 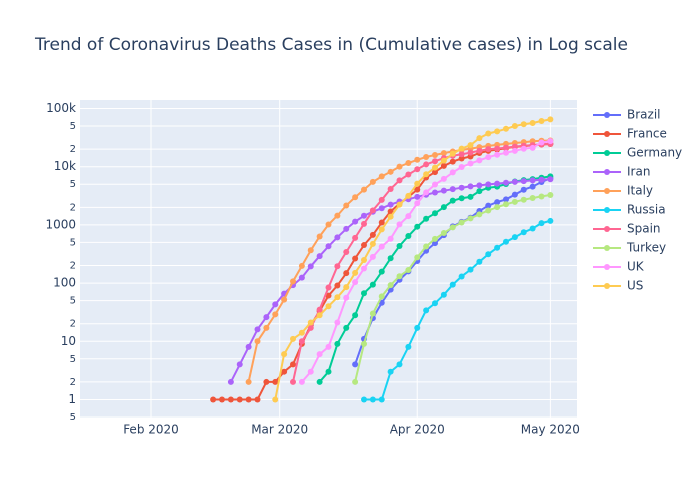 I want to click on y-tick-label: 2, so click(x=73, y=207).